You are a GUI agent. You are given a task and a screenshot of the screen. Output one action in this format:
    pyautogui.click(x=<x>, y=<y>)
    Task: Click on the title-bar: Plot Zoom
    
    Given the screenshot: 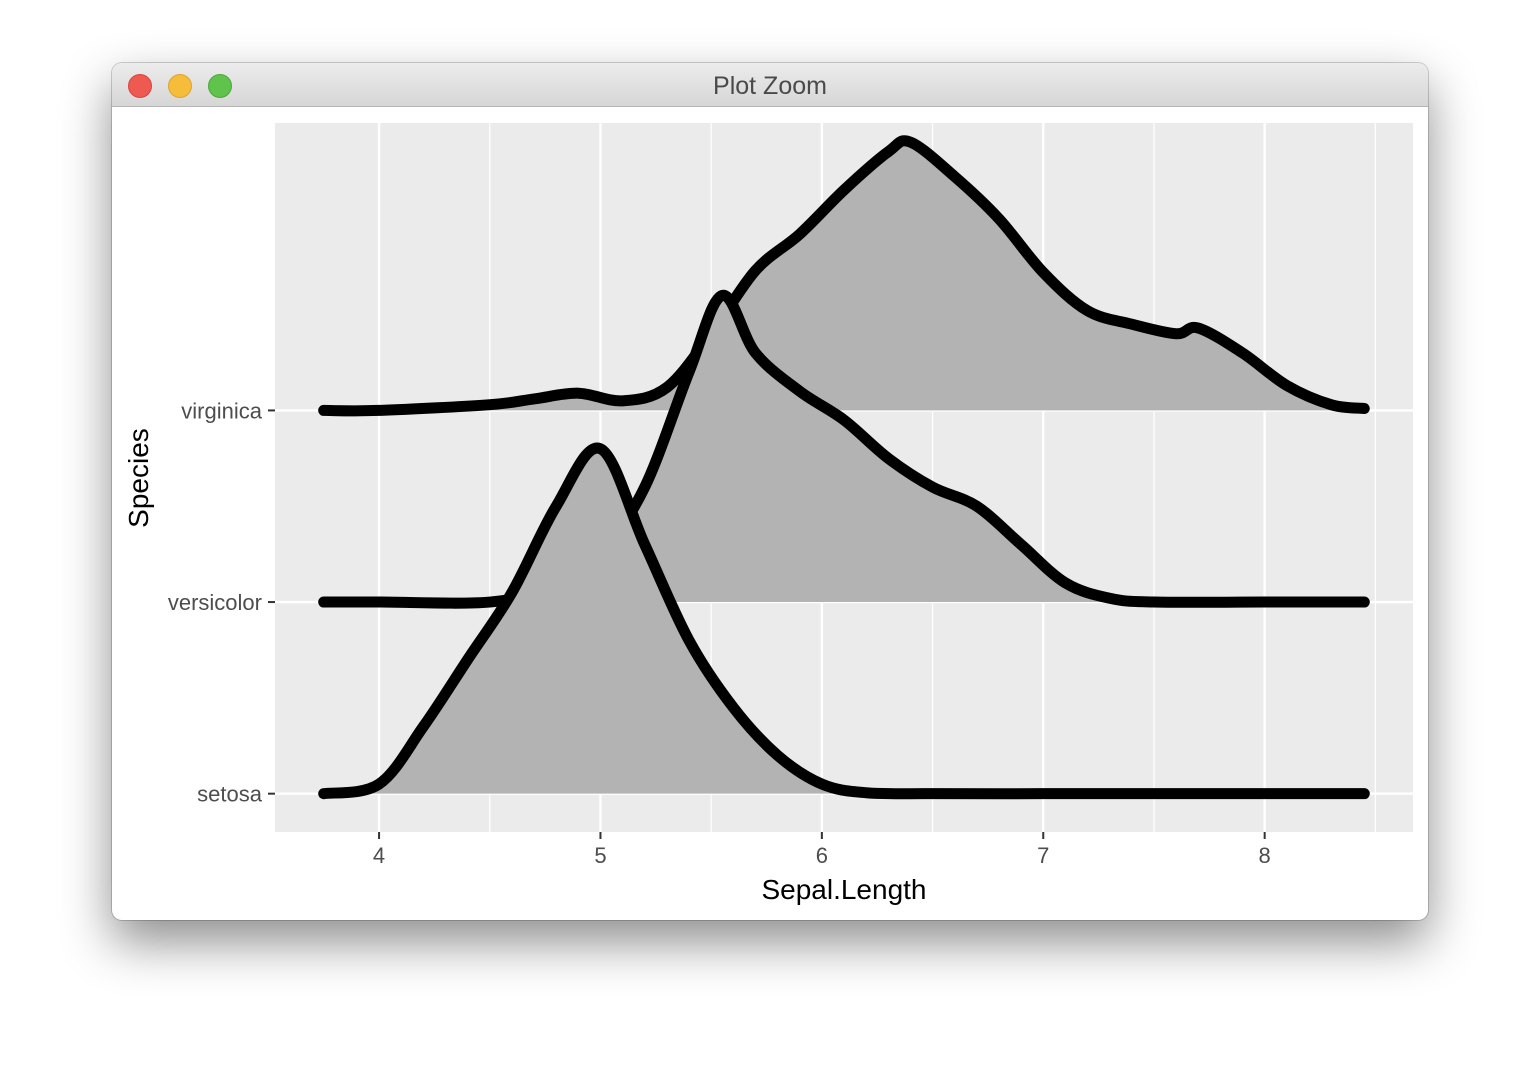 What is the action you would take?
    pyautogui.click(x=770, y=85)
    